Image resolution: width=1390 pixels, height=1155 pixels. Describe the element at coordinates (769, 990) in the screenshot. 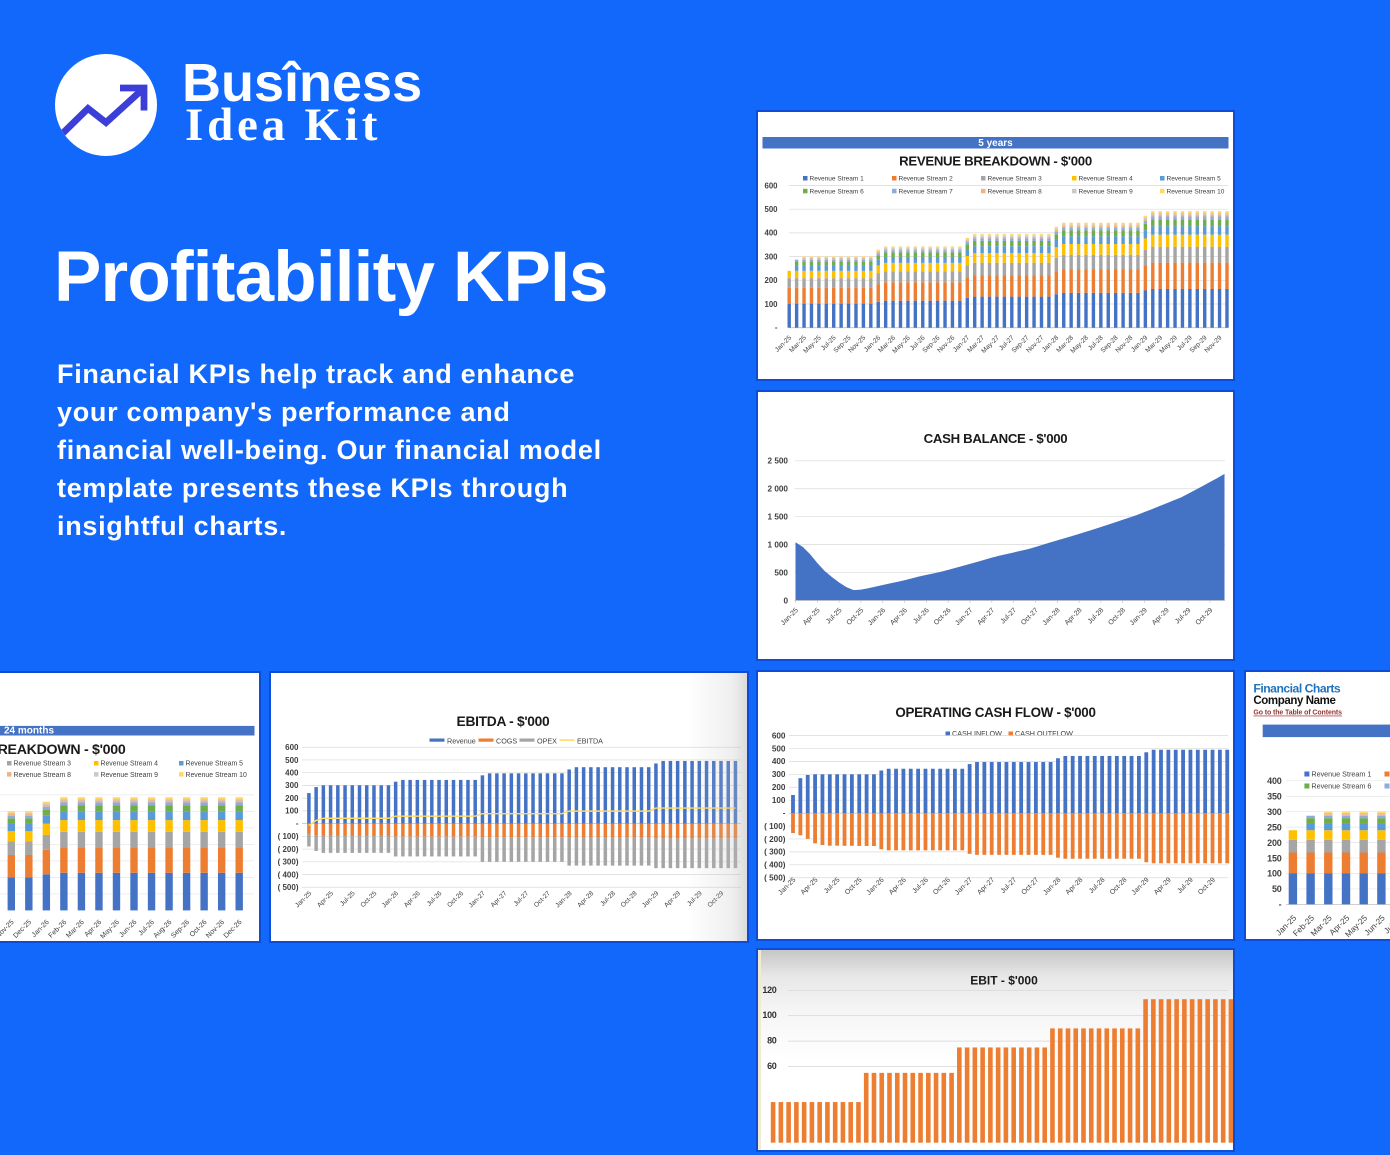

I see `svg-text: 120` at that location.